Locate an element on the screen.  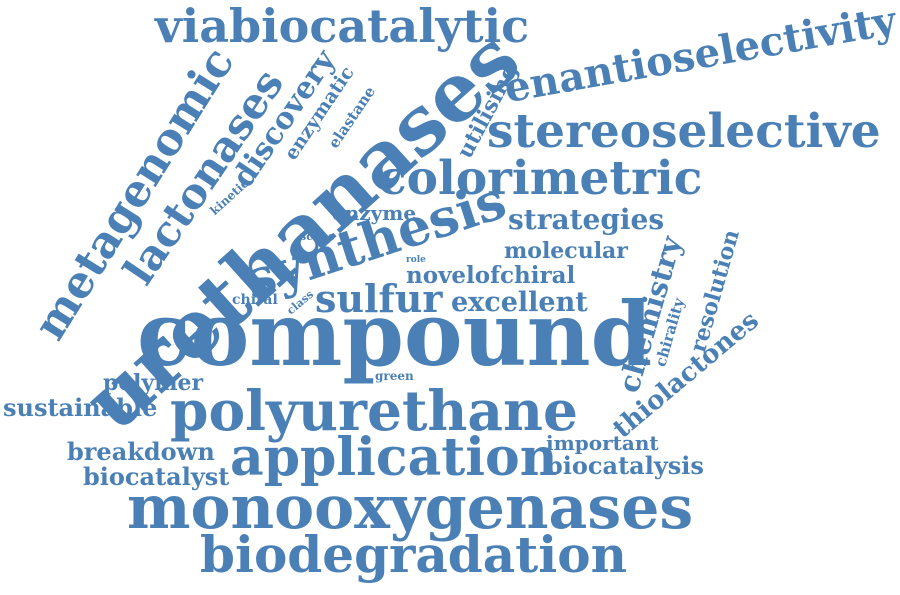
word-excellent: excellent is located at coordinates (519, 302).